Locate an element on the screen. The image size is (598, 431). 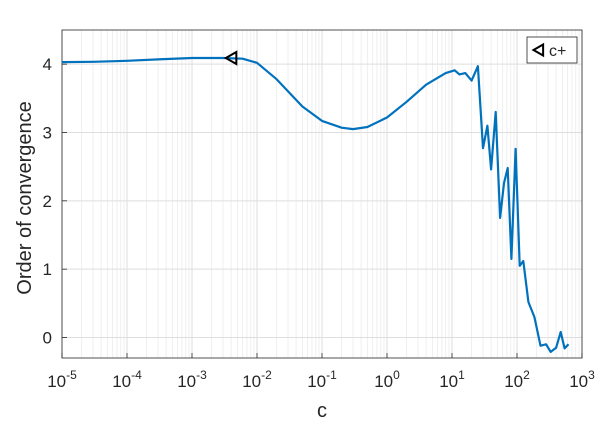
x-tick-label: 10⁰ is located at coordinates (387, 379).